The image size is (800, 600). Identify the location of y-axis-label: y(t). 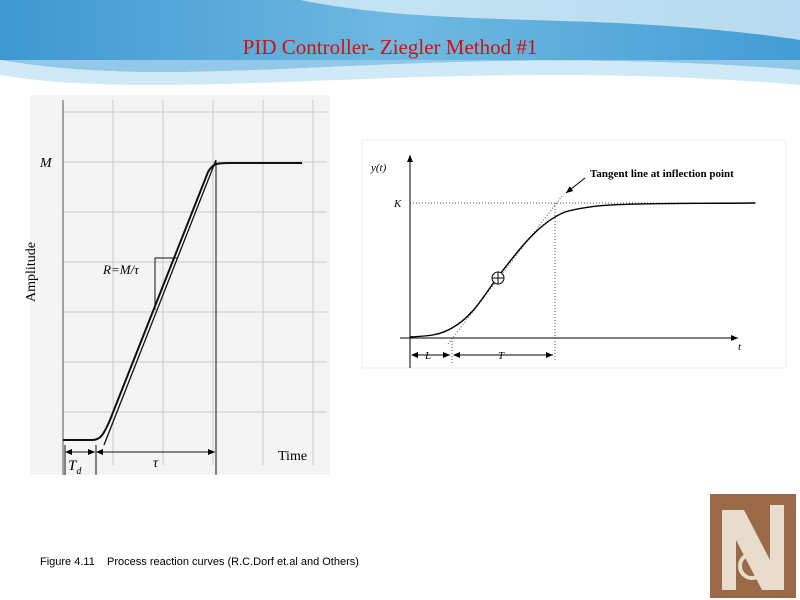
(378, 168).